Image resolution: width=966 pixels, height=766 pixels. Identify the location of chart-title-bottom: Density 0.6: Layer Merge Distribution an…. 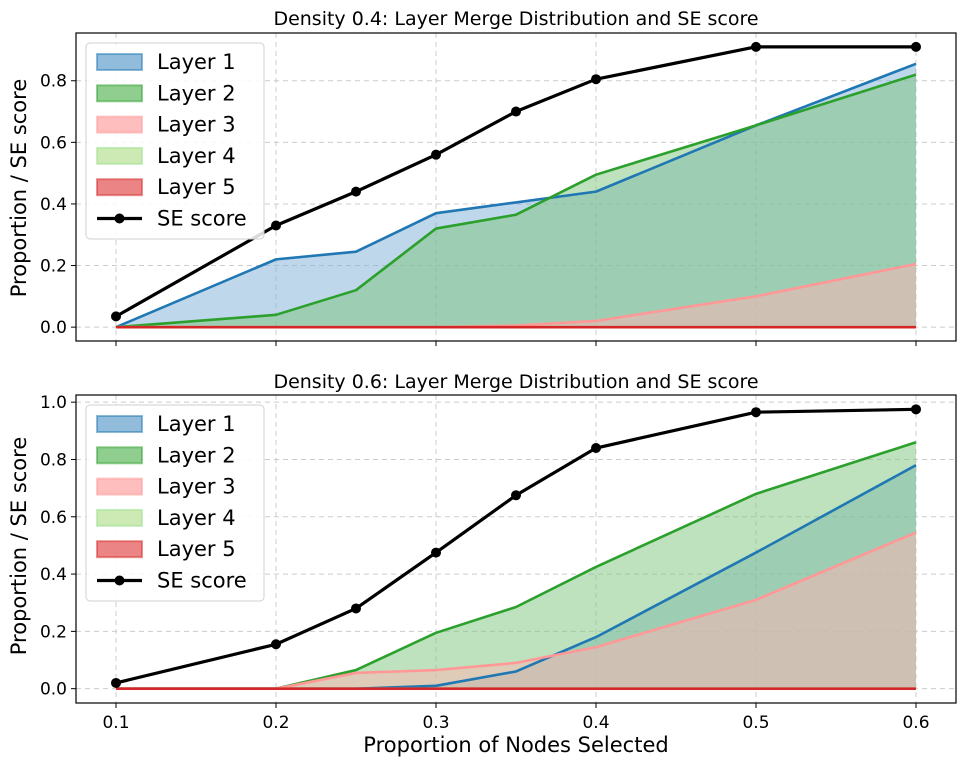
(515, 382).